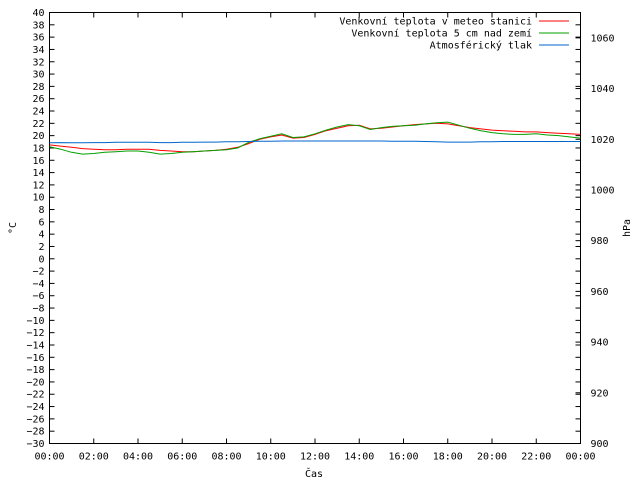 Image resolution: width=640 pixels, height=480 pixels. I want to click on y-left-tick-label: −20, so click(35, 382).